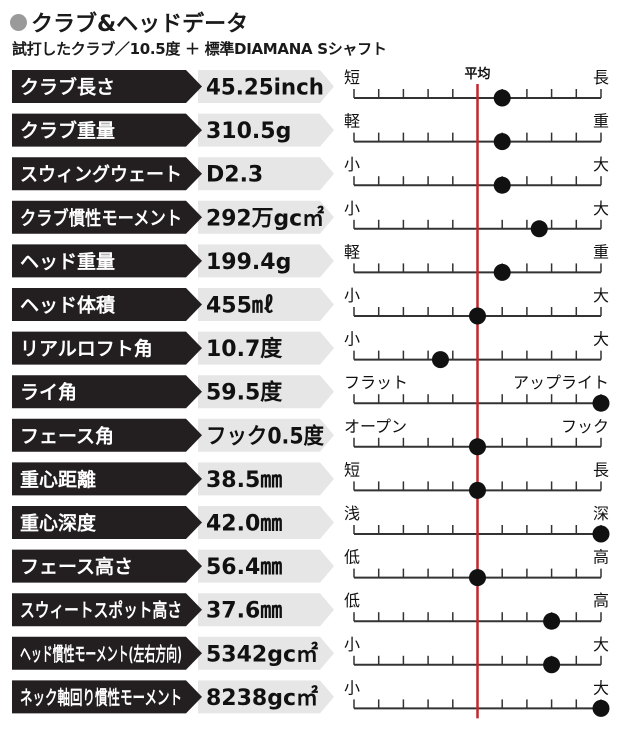  What do you see at coordinates (262, 654) in the screenshot?
I see `row-value: 5342gc㎡` at bounding box center [262, 654].